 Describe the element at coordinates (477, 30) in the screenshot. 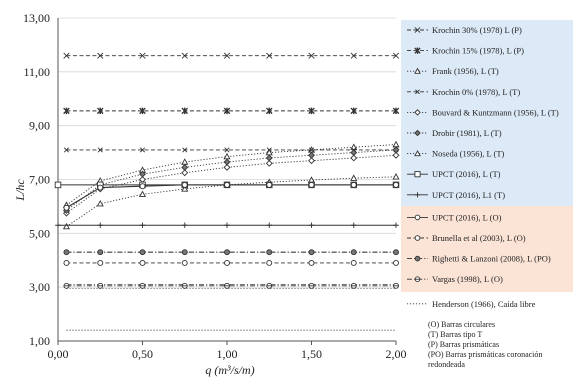

I see `legend-label: Krochin 30% (1978) L (P)` at that location.